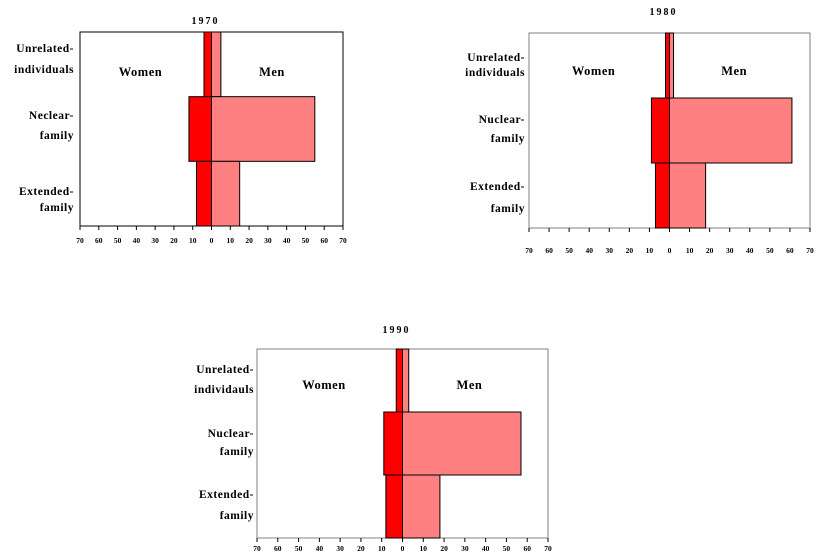 Image resolution: width=822 pixels, height=558 pixels. What do you see at coordinates (224, 390) in the screenshot?
I see `category-label: individauls` at bounding box center [224, 390].